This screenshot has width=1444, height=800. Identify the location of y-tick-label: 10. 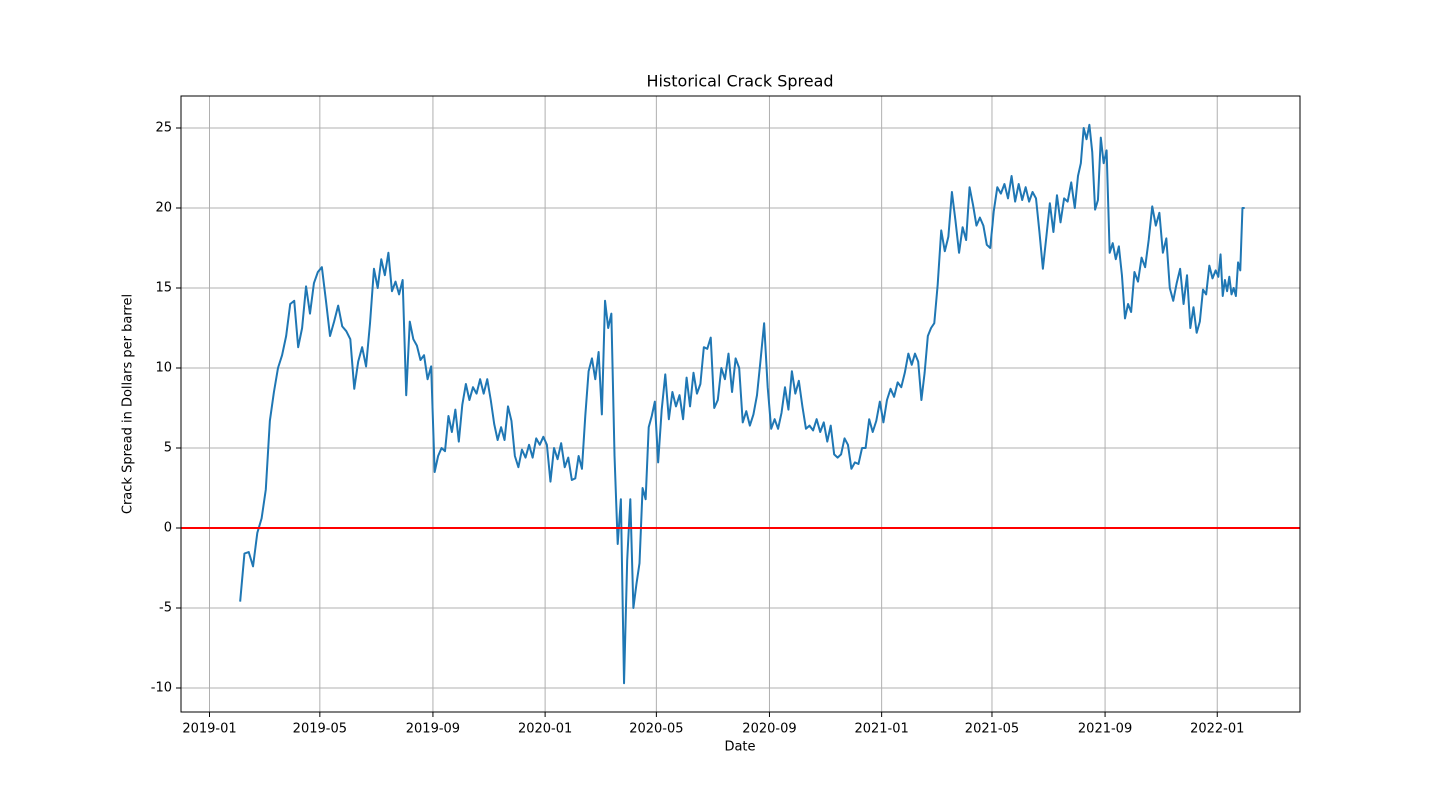
(163, 368).